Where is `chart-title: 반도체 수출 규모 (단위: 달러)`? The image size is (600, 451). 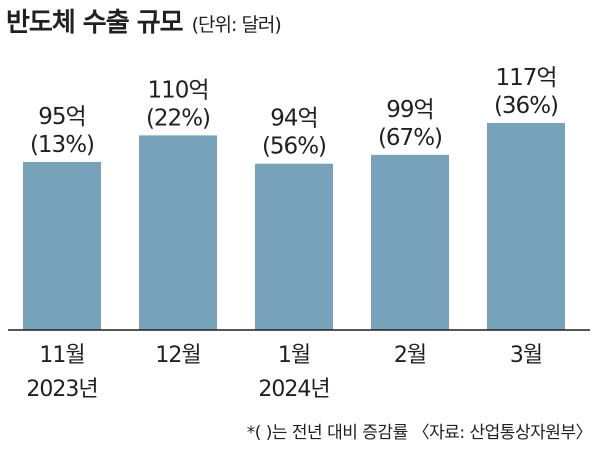 chart-title: 반도체 수출 규모 (단위: 달러) is located at coordinates (144, 20).